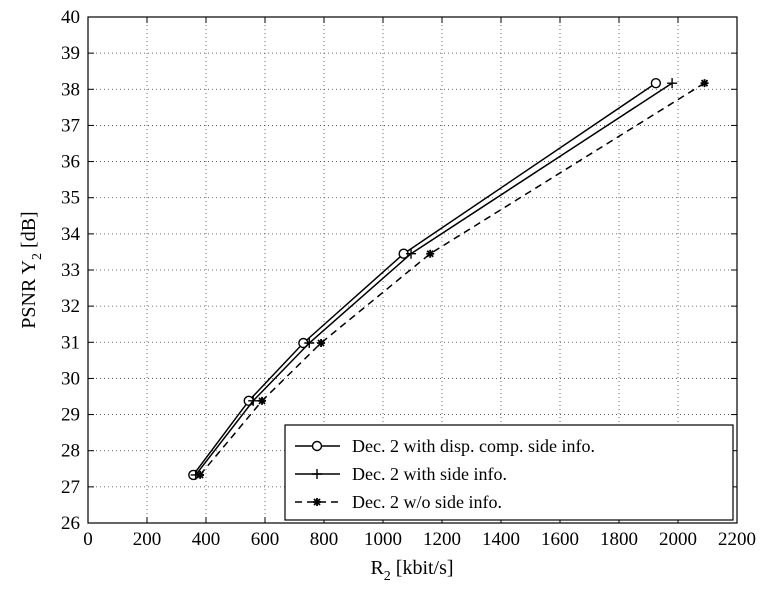  What do you see at coordinates (206, 539) in the screenshot?
I see `x-tick-label: 400` at bounding box center [206, 539].